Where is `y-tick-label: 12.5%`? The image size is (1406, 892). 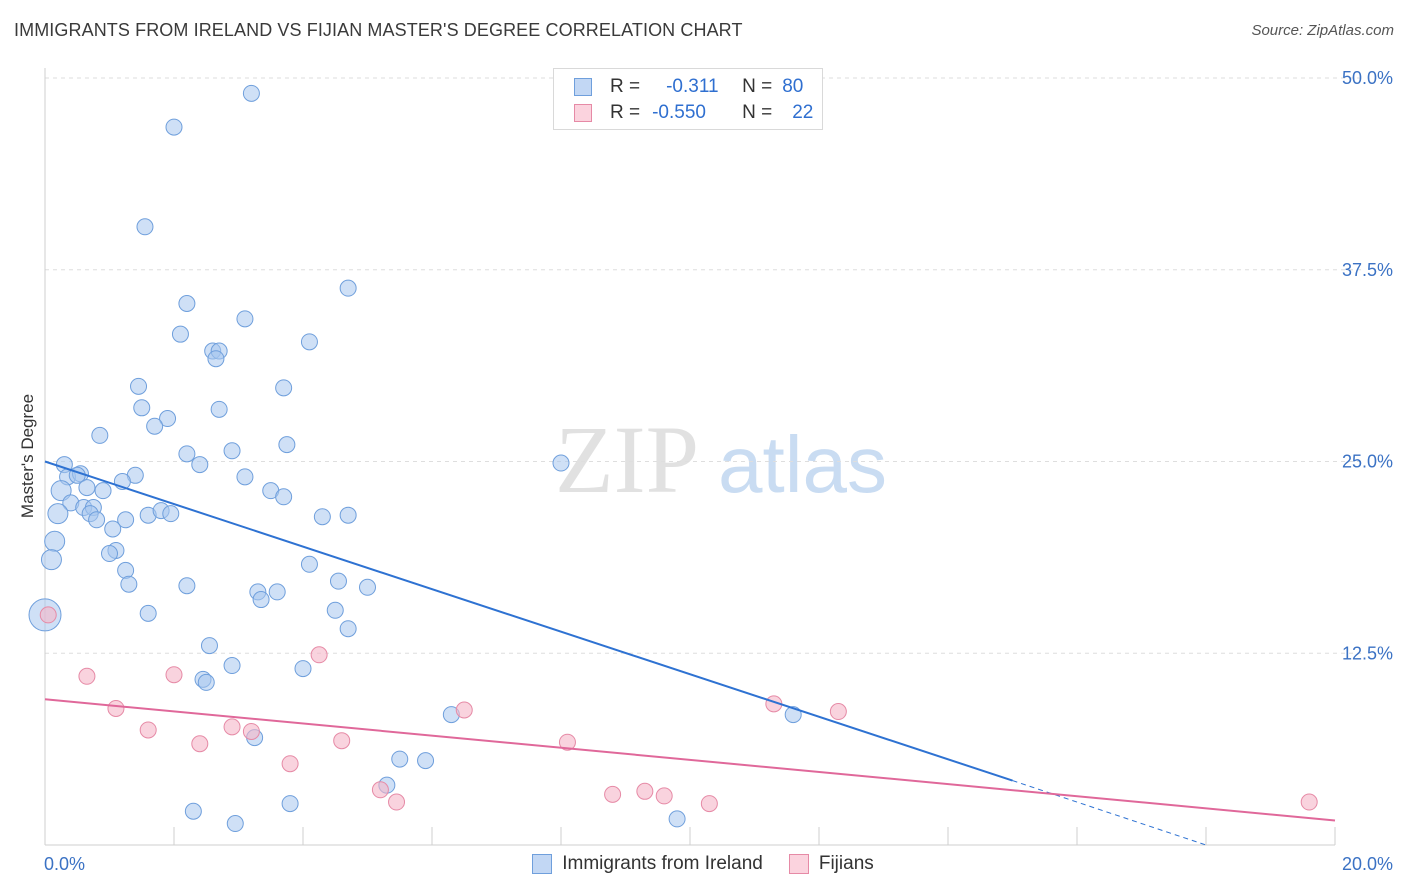
y-tick-label: 12.5% is located at coordinates (1367, 653).